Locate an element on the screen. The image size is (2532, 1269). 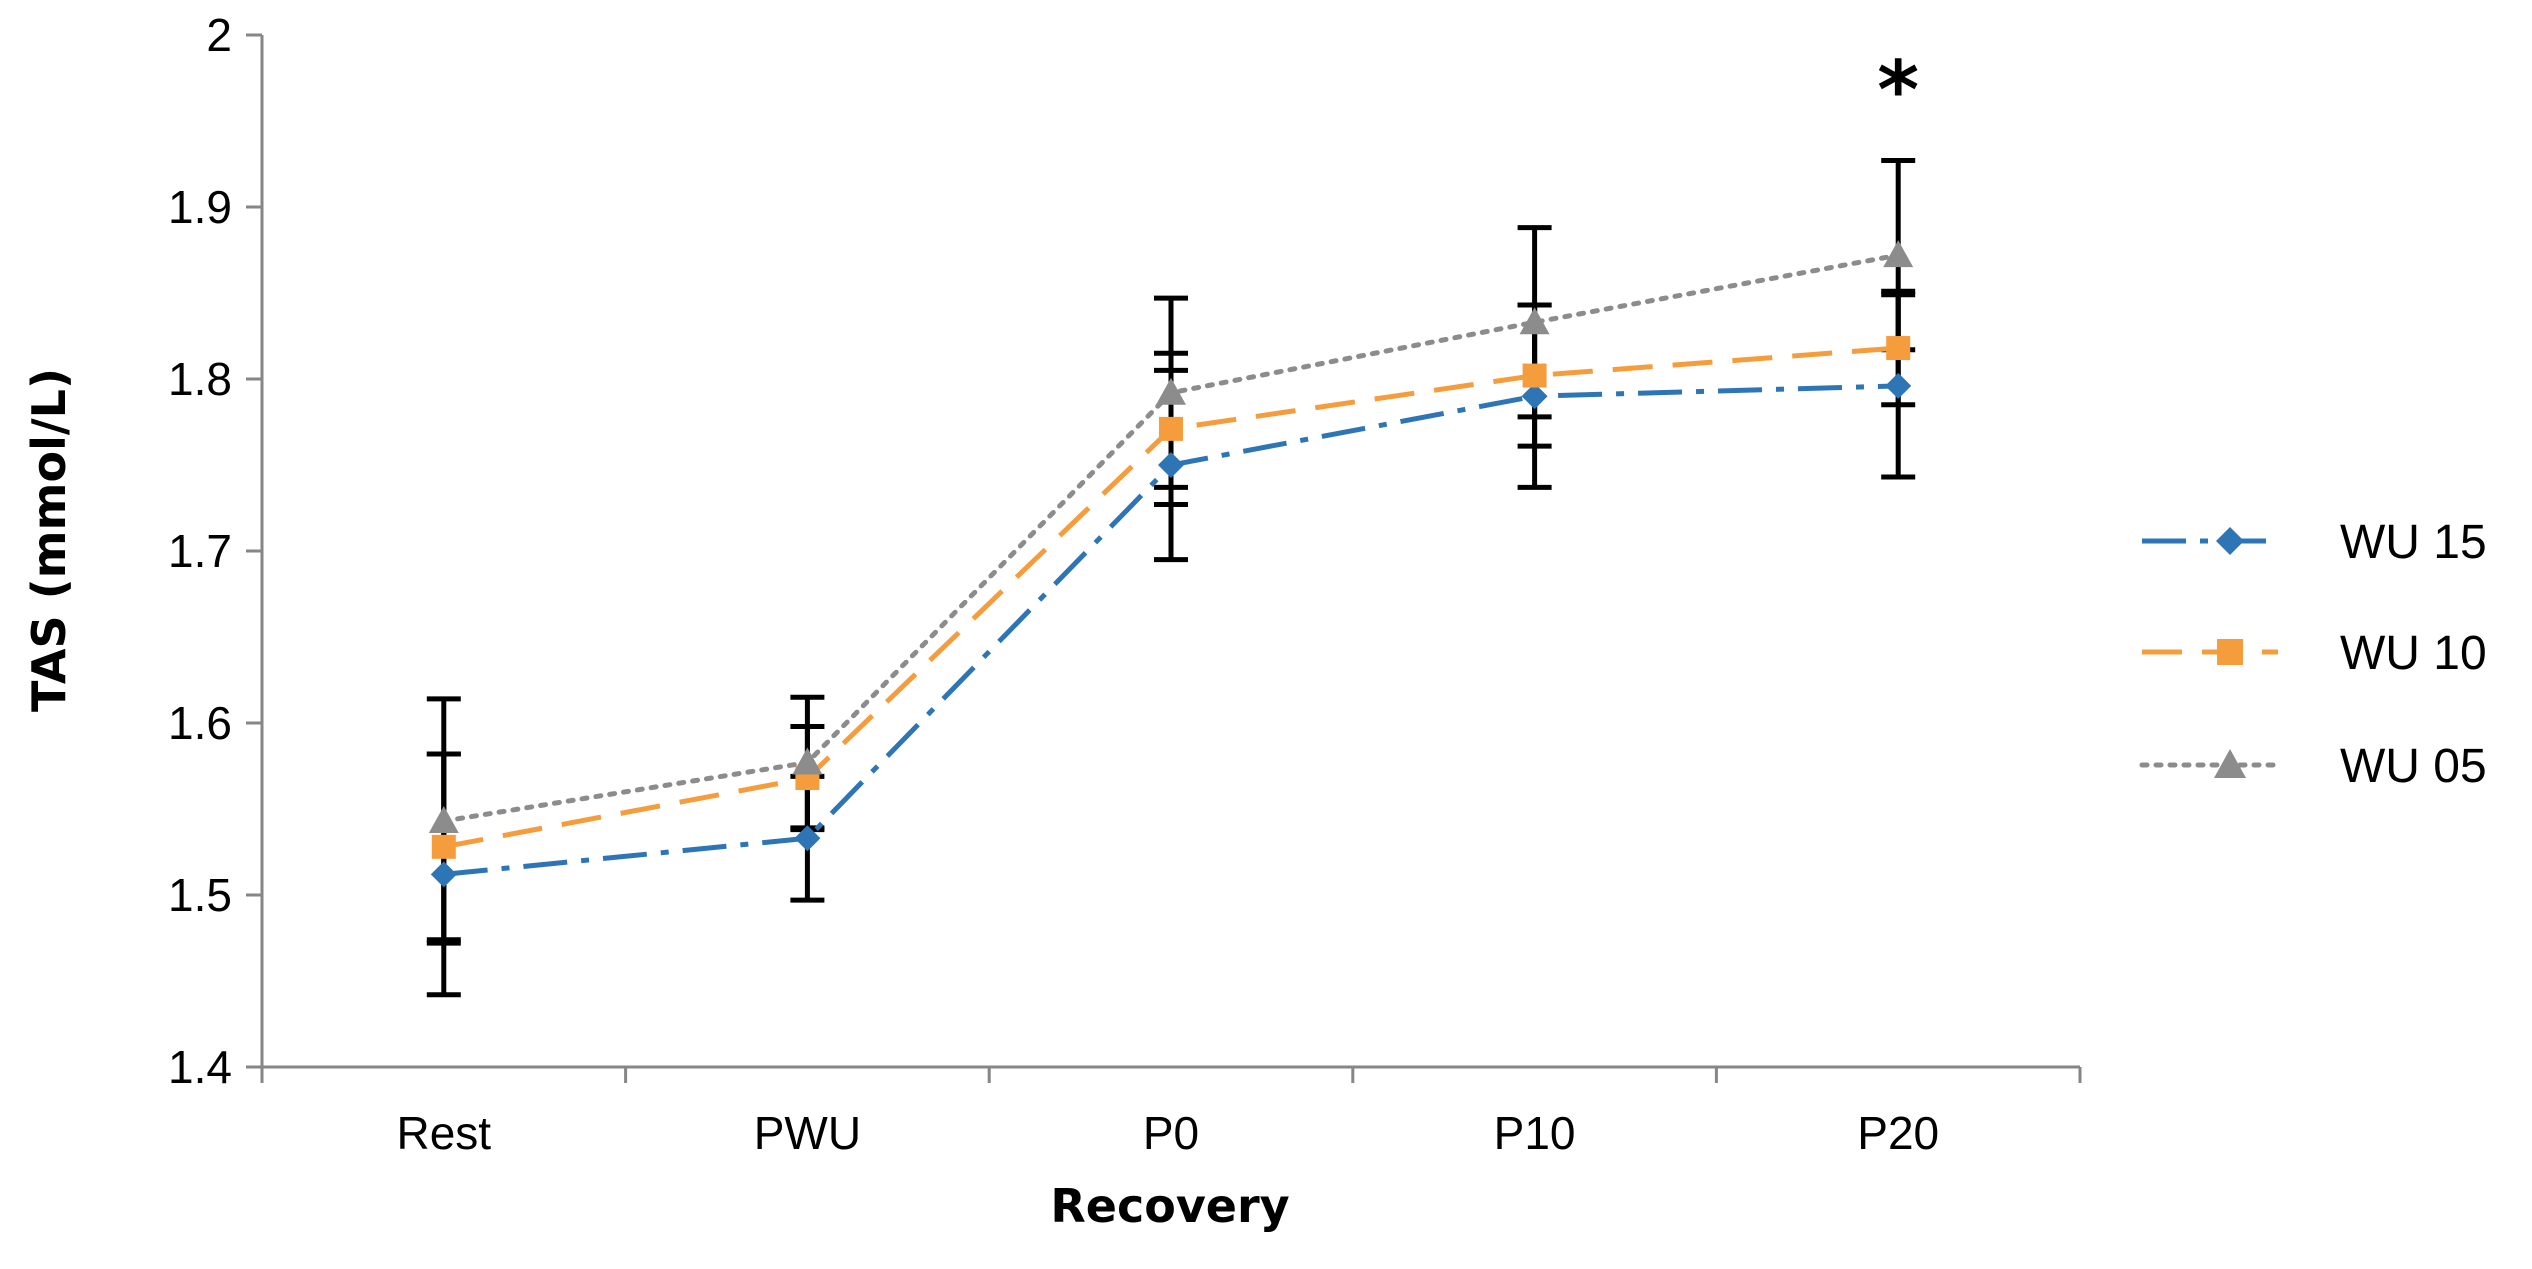
x-tick-label: P0 is located at coordinates (1171, 1133).